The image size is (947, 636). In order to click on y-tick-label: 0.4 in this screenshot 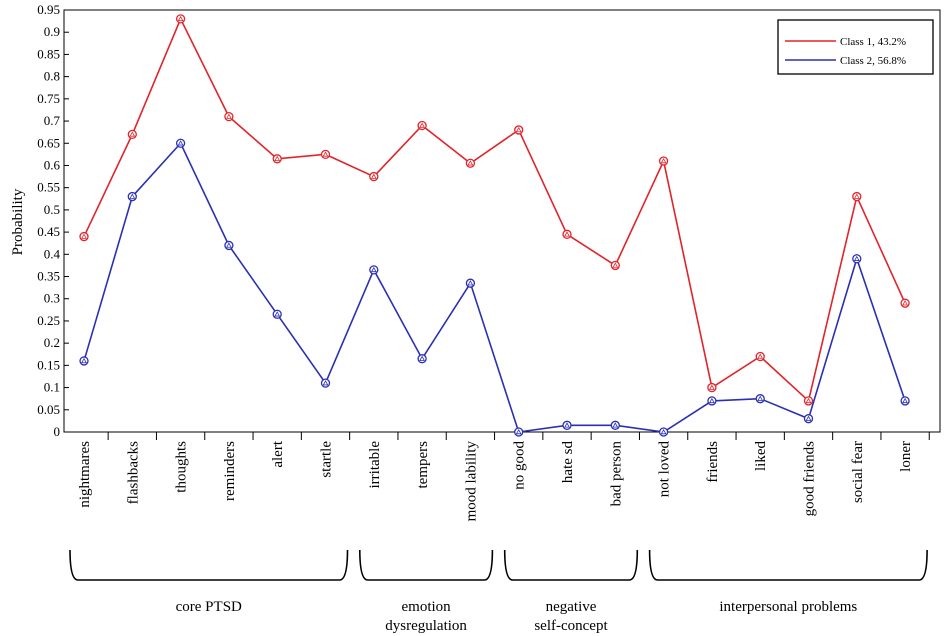, I will do `click(52, 253)`.